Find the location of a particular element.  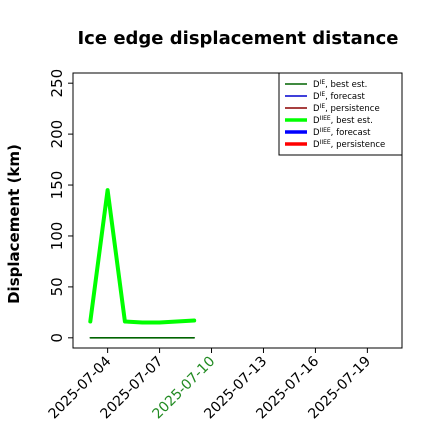

y-tick-label: 250 is located at coordinates (57, 83).